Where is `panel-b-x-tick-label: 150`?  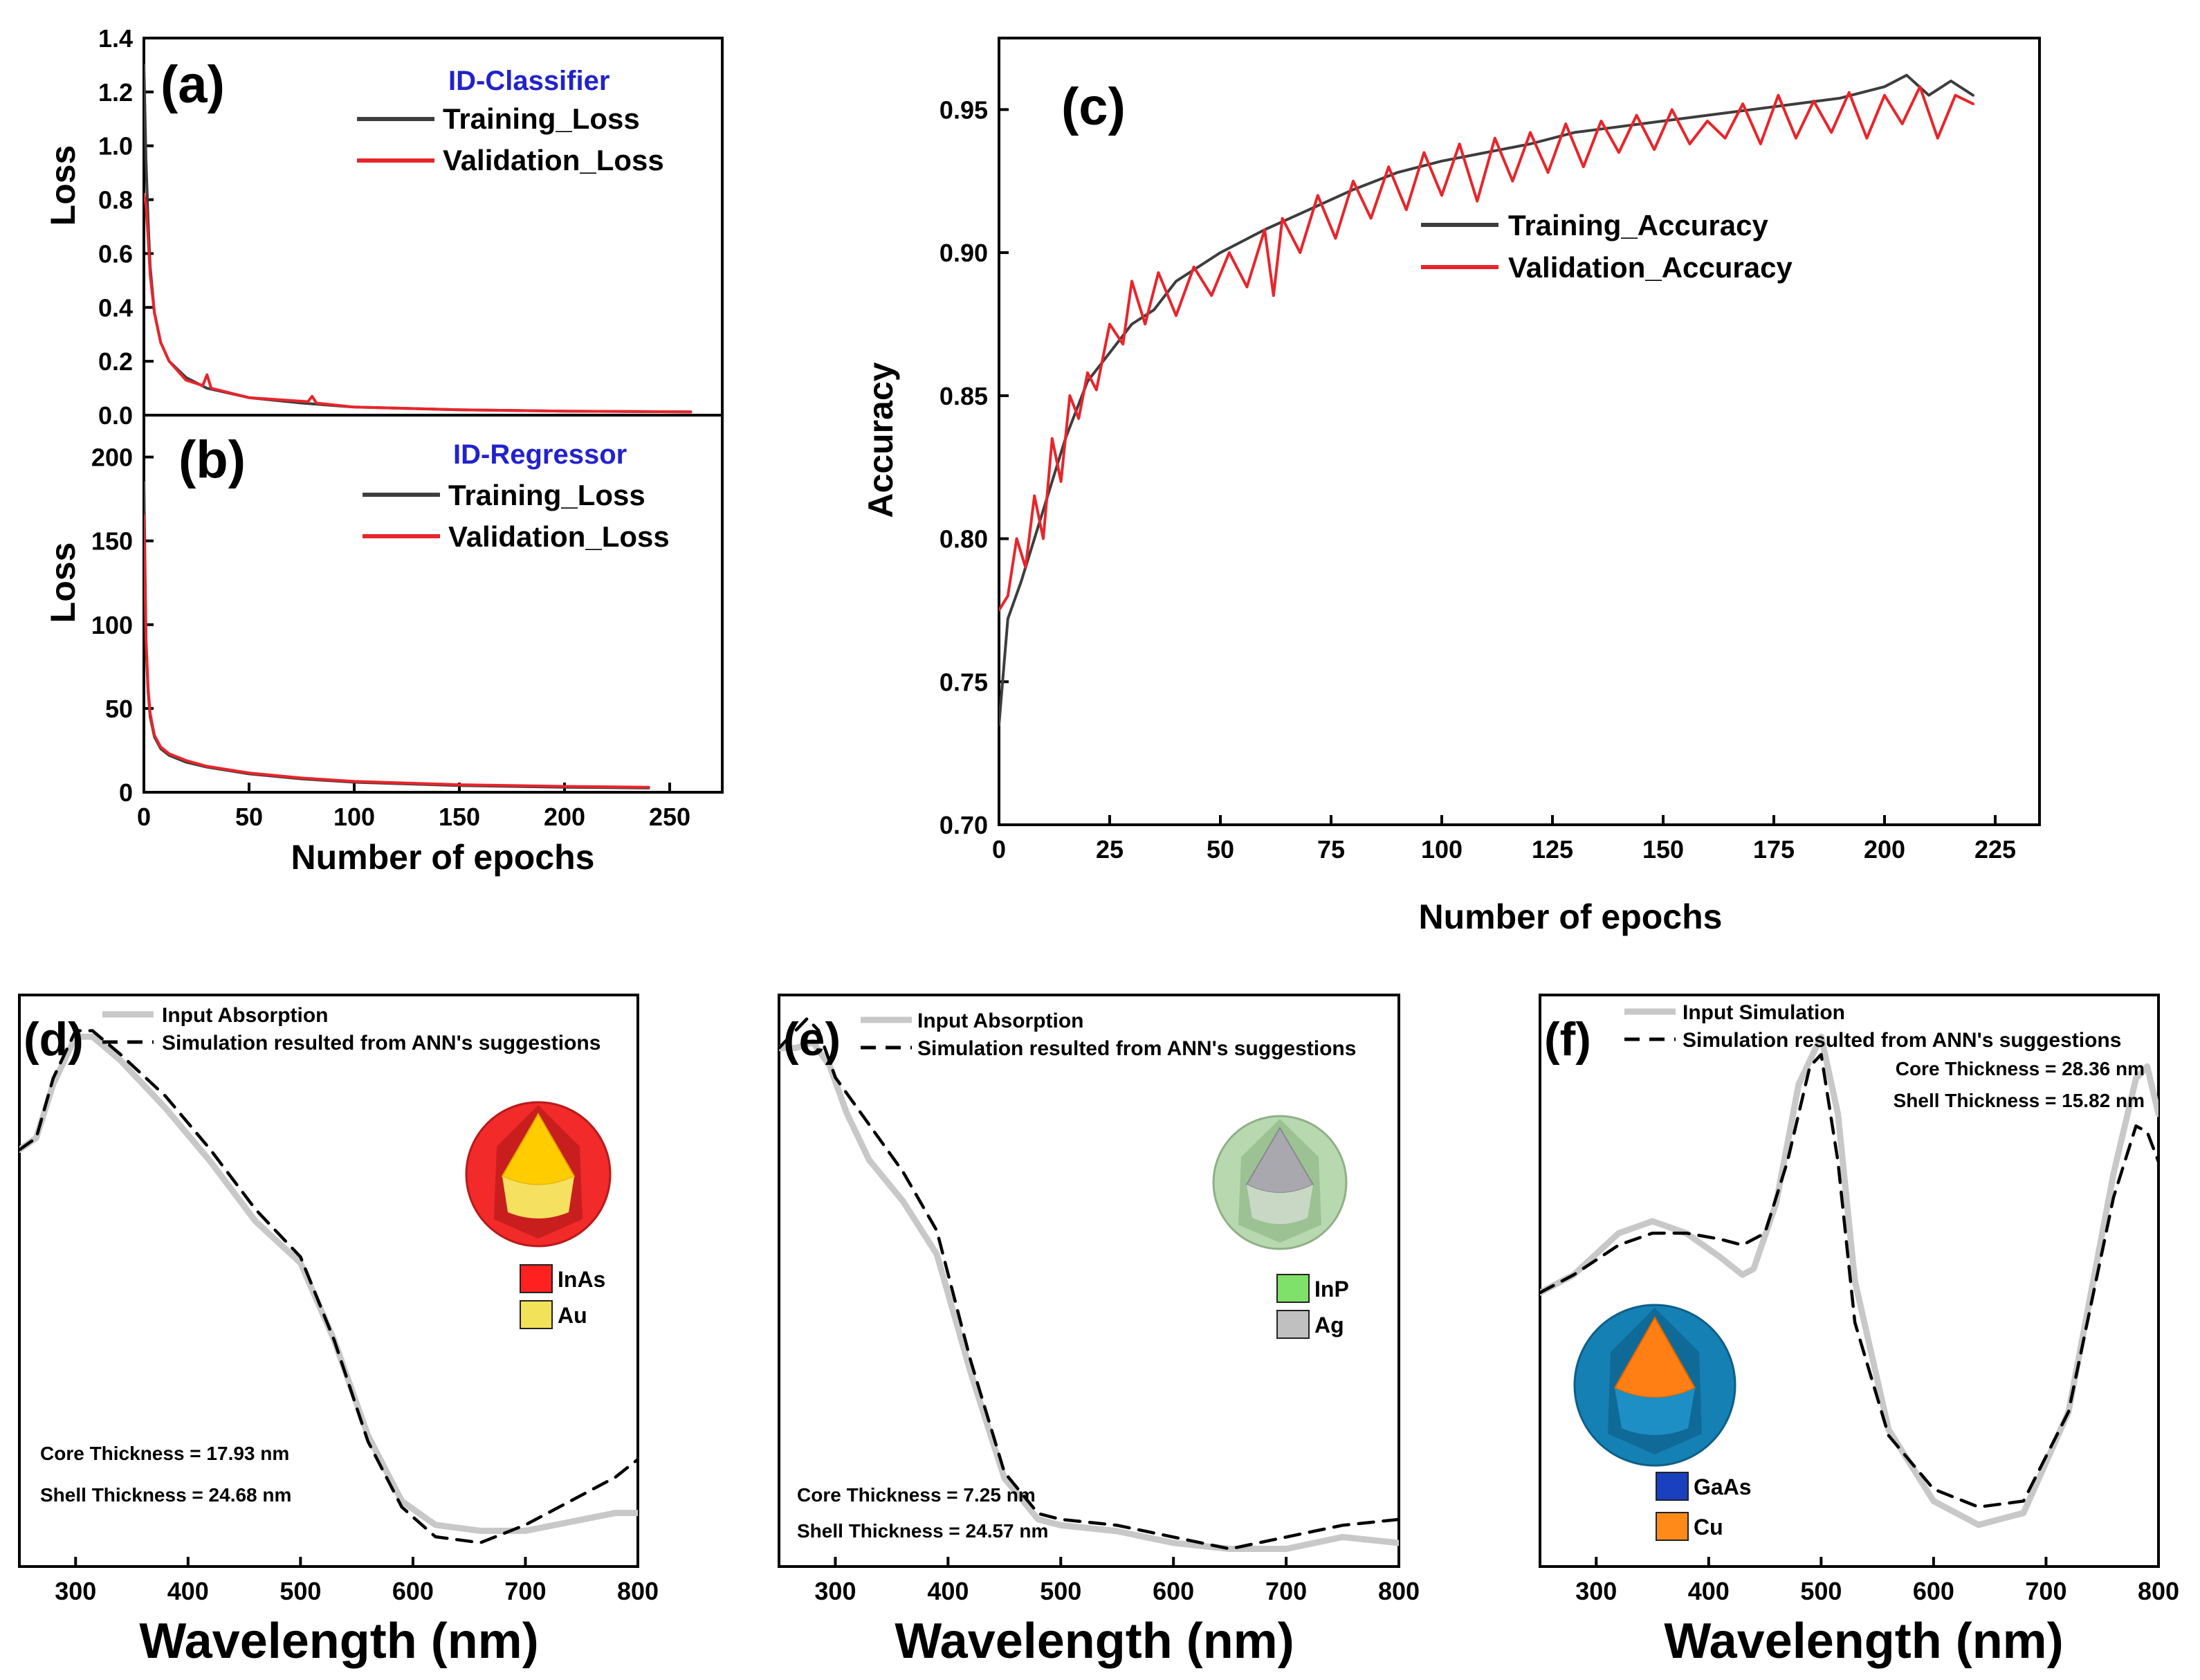 panel-b-x-tick-label: 150 is located at coordinates (459, 817).